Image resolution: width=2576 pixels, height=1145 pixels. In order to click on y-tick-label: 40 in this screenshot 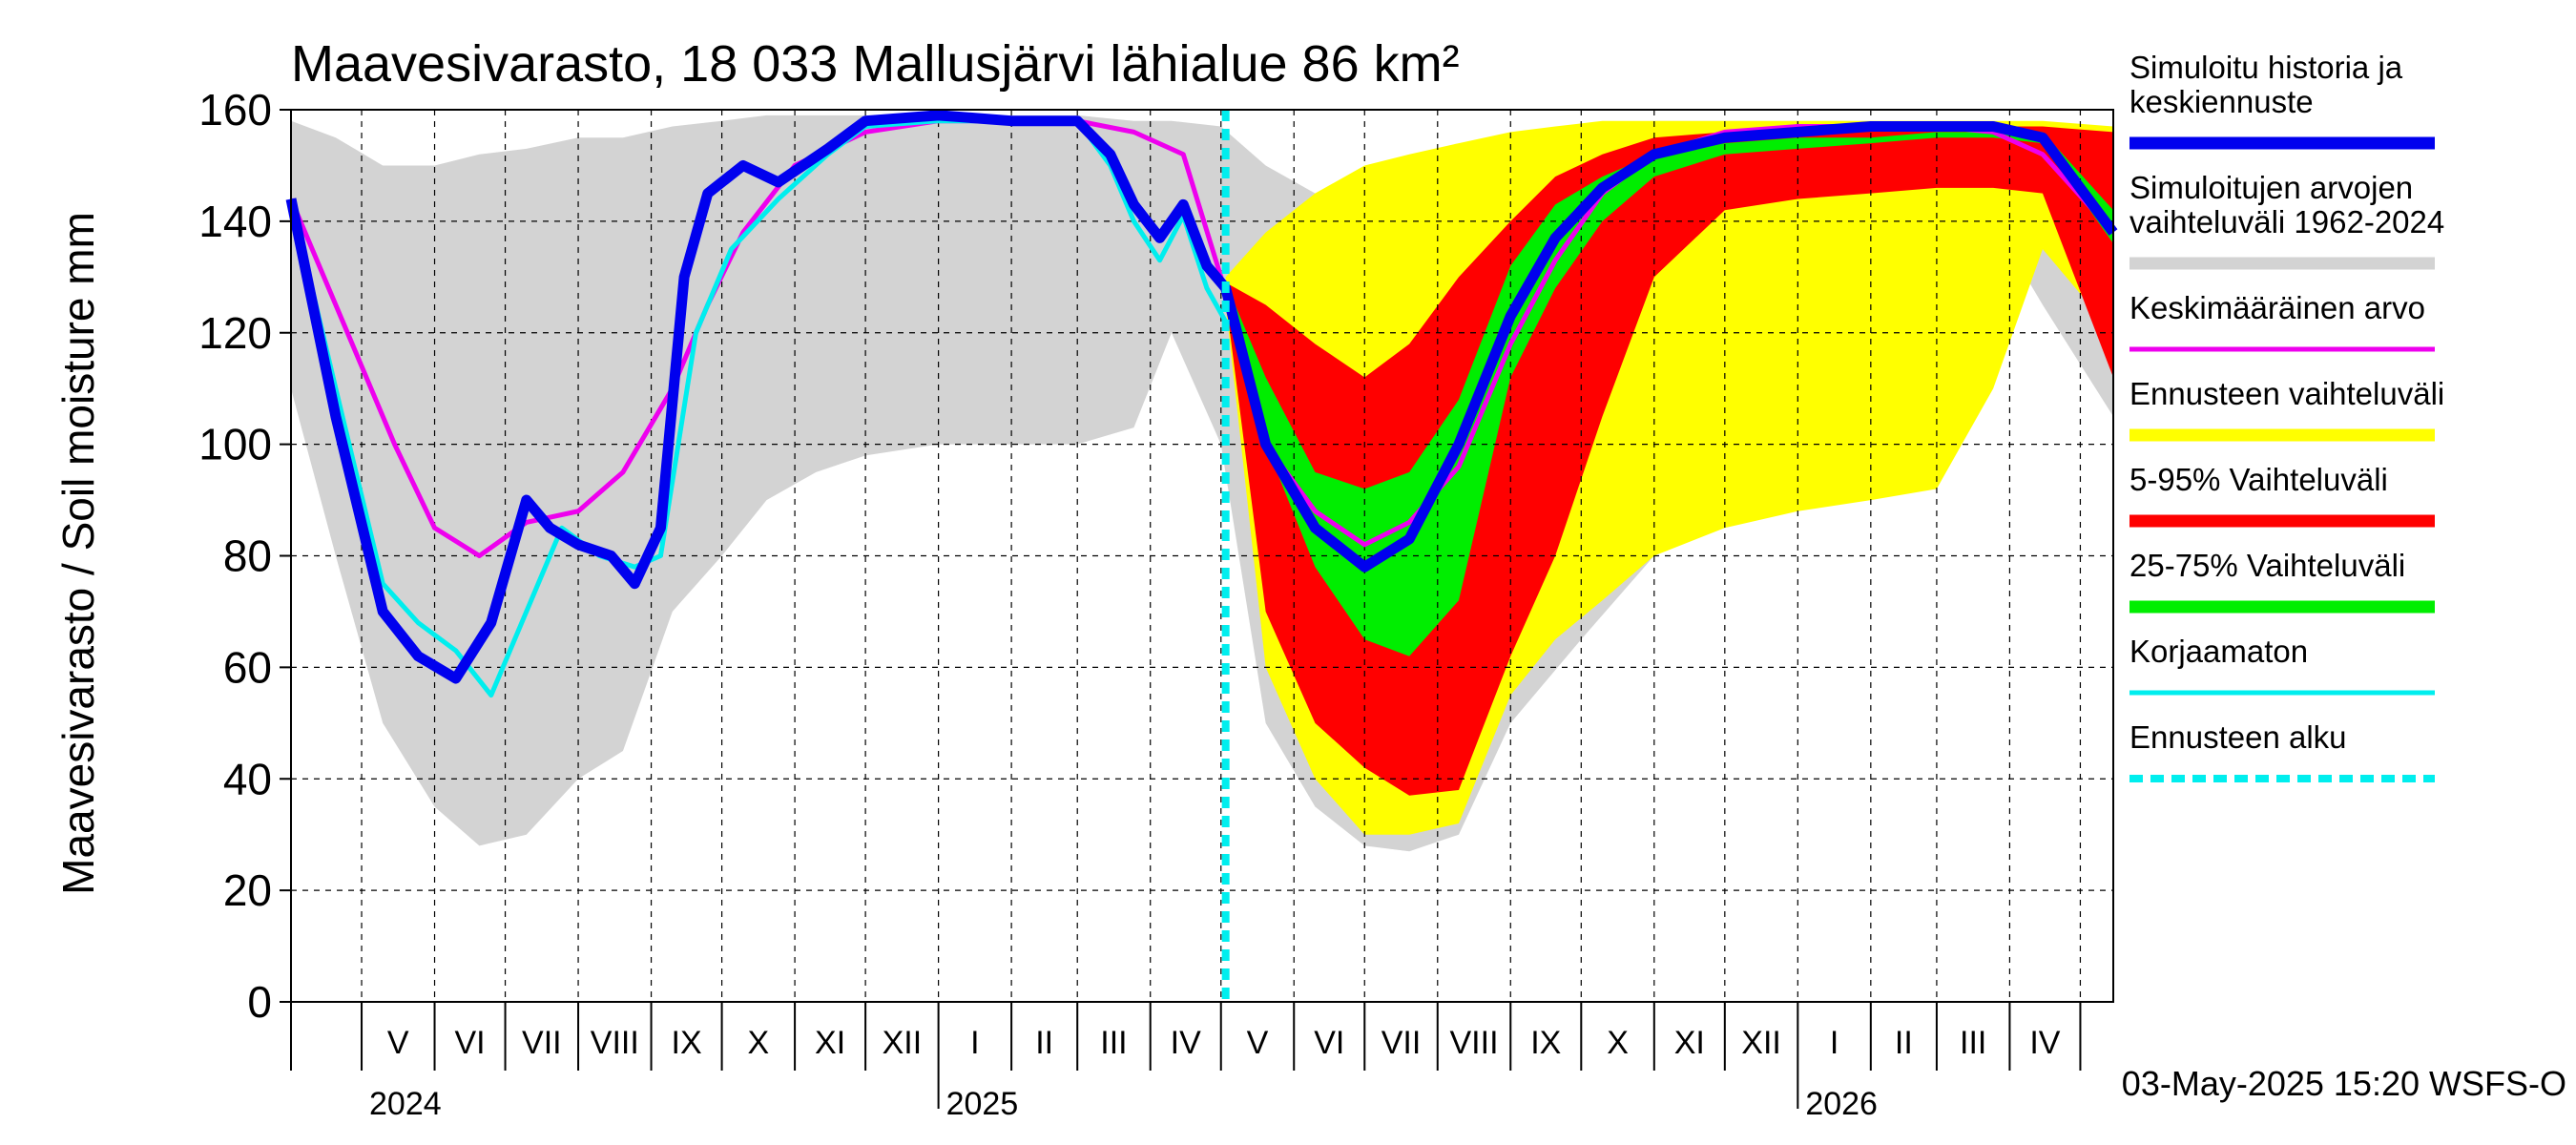, I will do `click(247, 778)`.